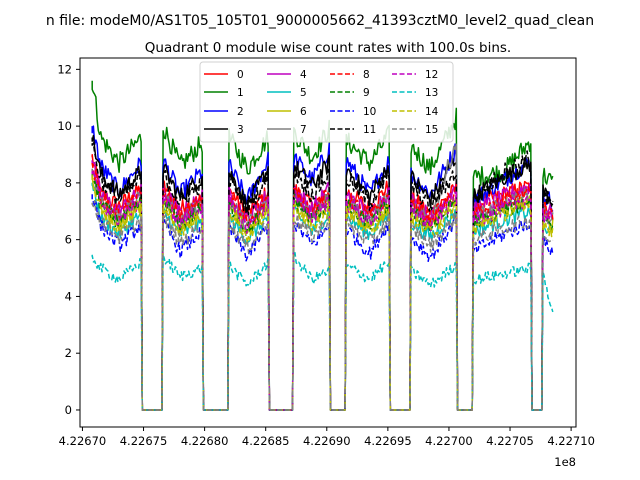  I want to click on x-tick-label: 4.22710, so click(571, 441).